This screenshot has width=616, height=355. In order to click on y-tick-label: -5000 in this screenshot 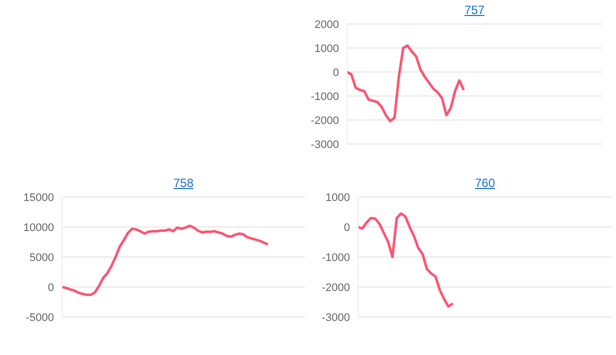, I will do `click(40, 318)`.